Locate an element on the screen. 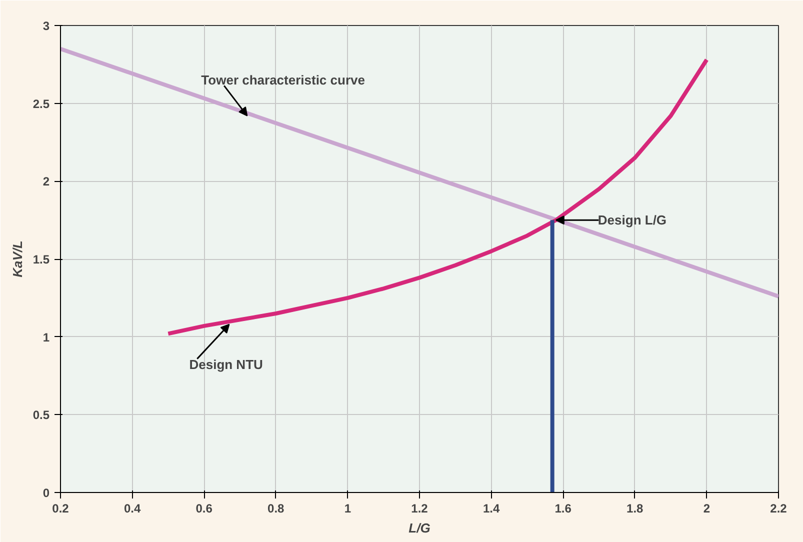 The image size is (803, 542). y-tick-label: 3 is located at coordinates (46, 26).